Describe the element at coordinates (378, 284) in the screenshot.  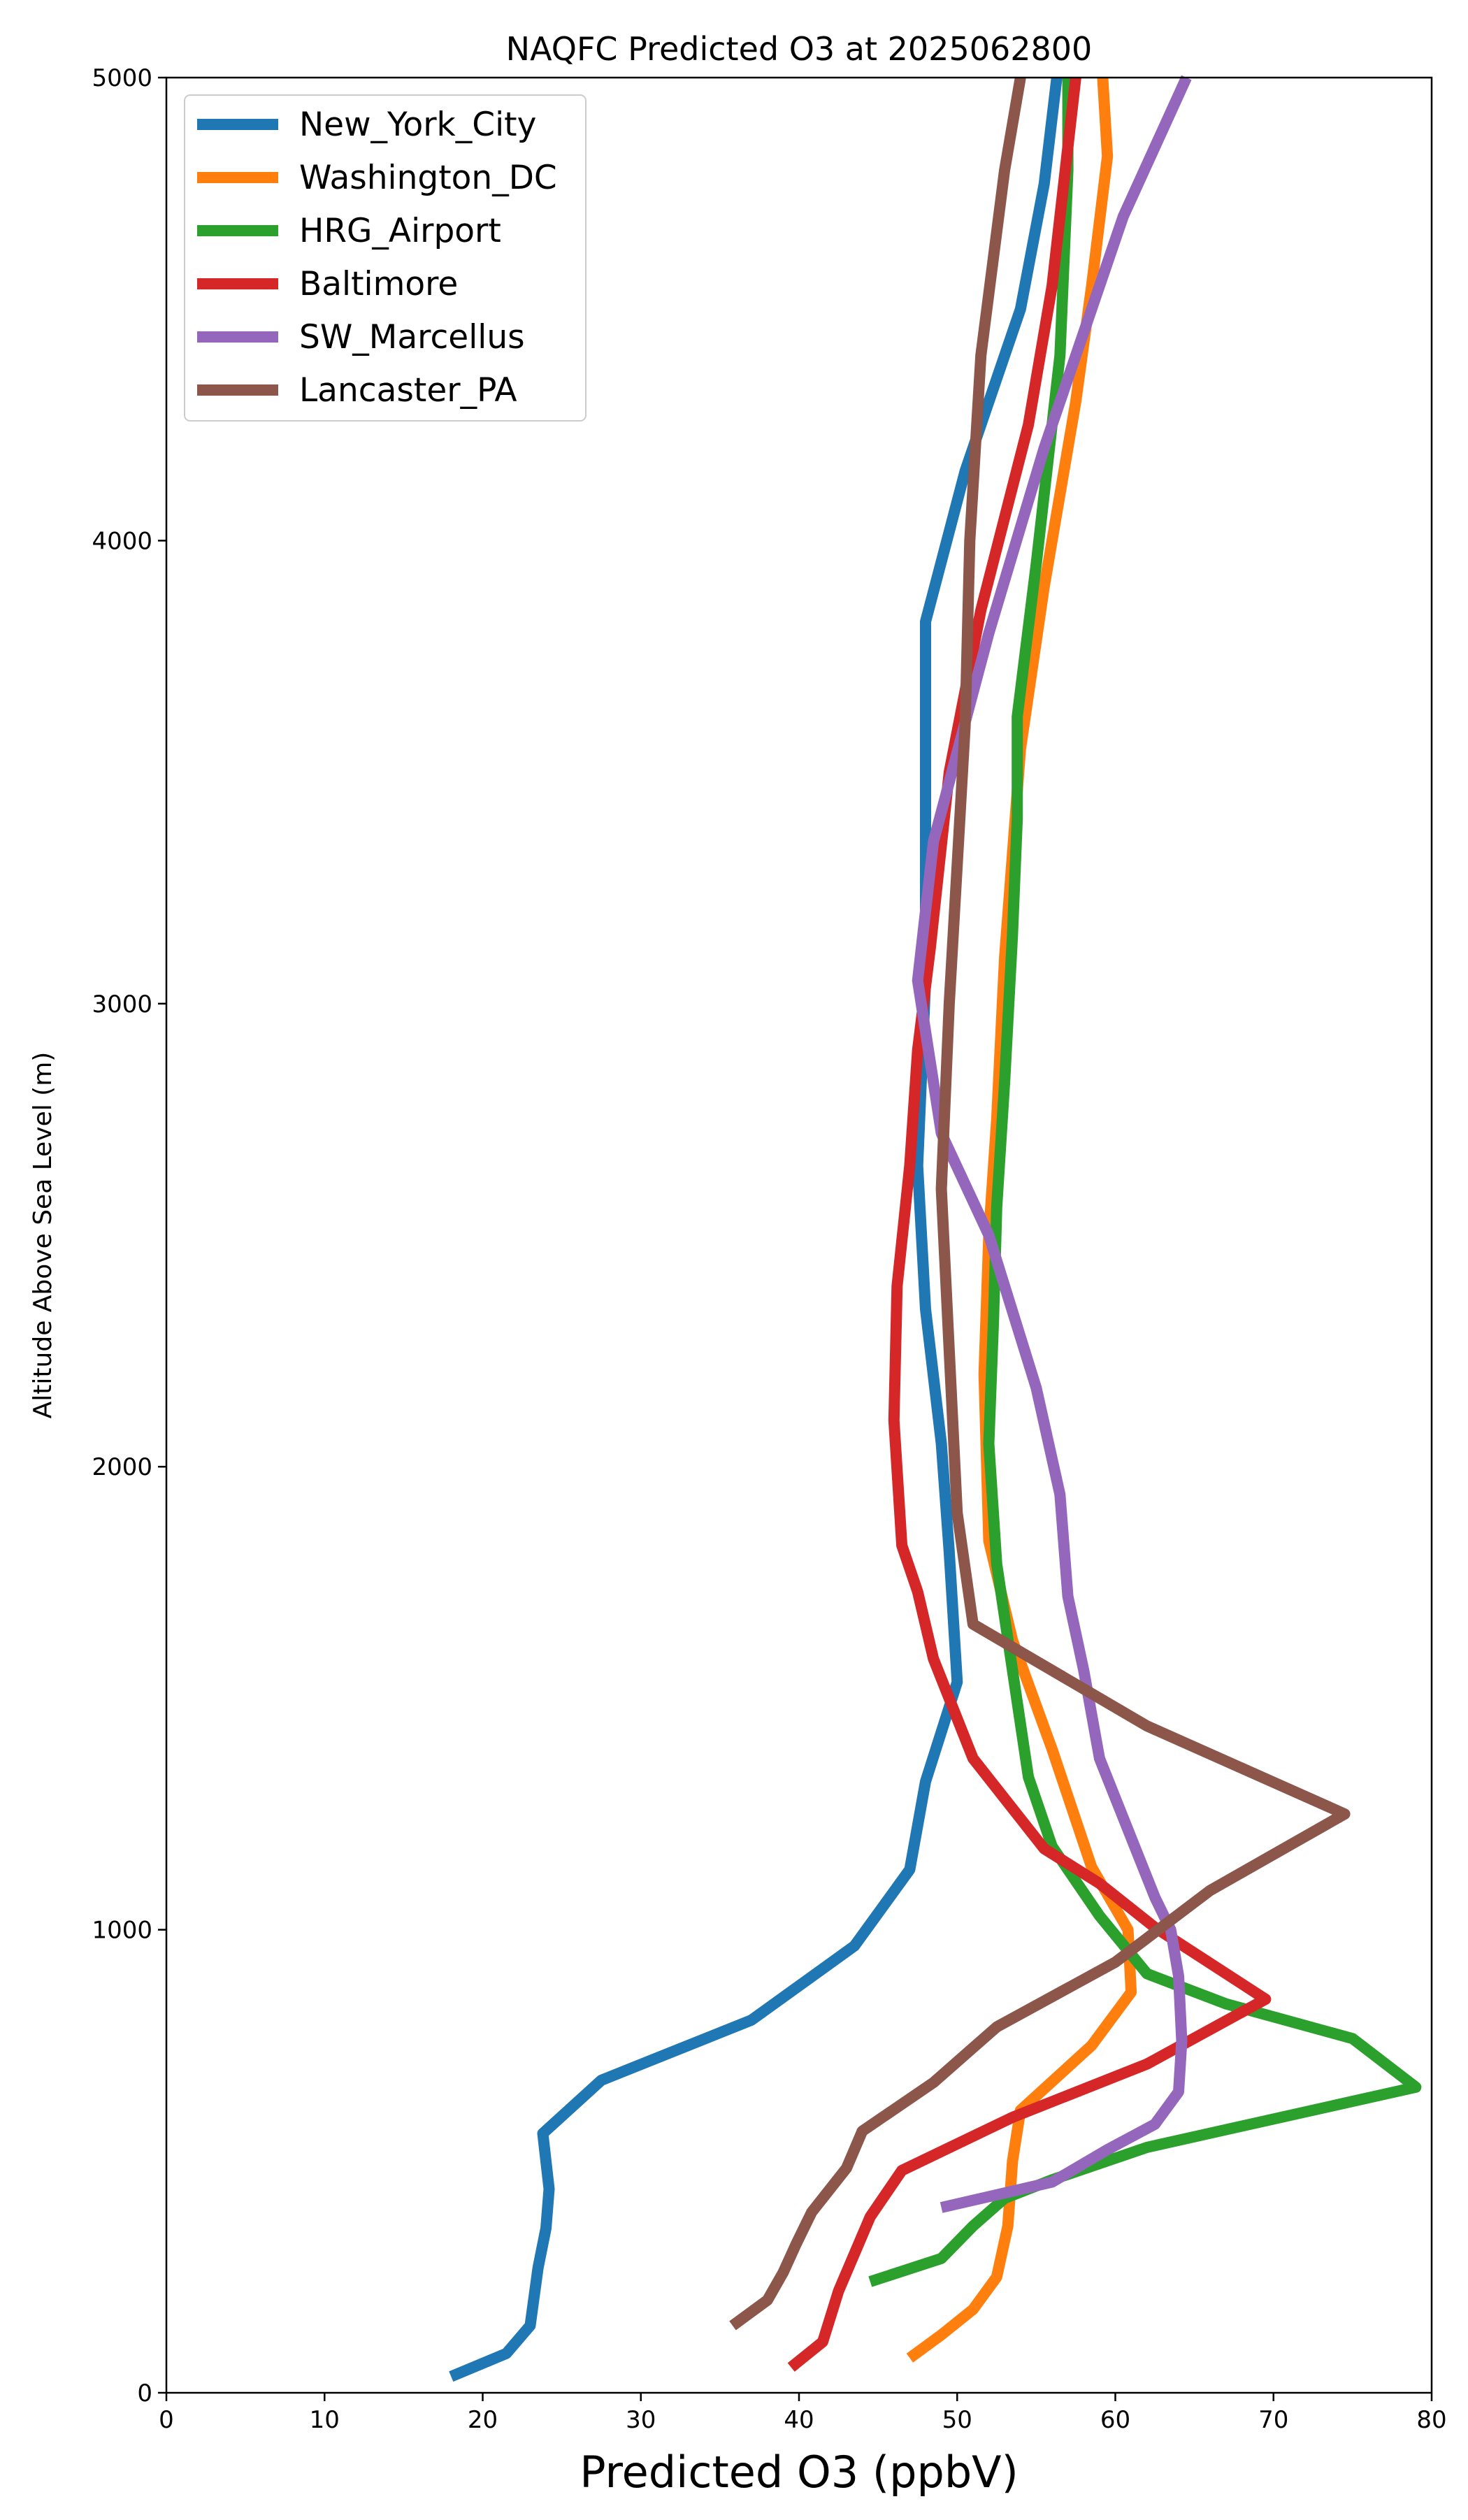
I see `legend-label-3: Baltimore` at that location.